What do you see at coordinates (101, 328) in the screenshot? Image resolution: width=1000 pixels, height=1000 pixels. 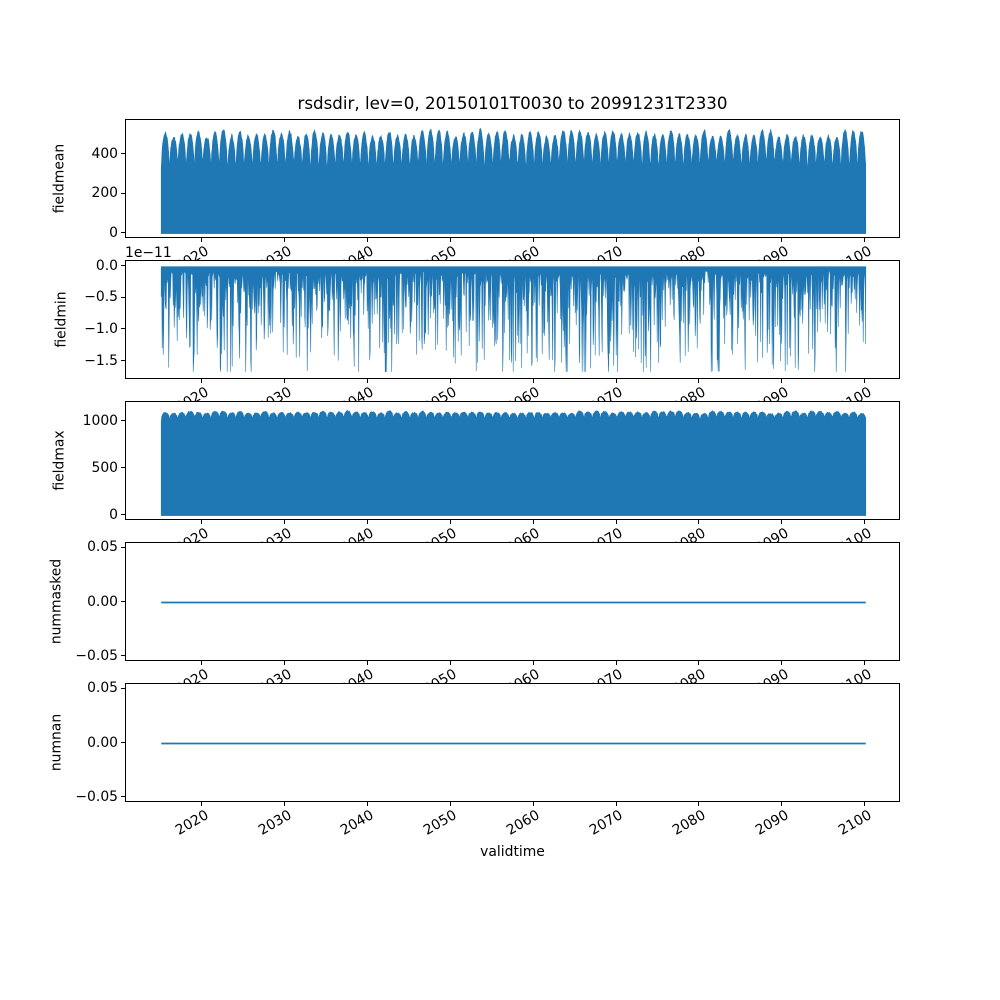 I see `y-tick-label: −1.0` at bounding box center [101, 328].